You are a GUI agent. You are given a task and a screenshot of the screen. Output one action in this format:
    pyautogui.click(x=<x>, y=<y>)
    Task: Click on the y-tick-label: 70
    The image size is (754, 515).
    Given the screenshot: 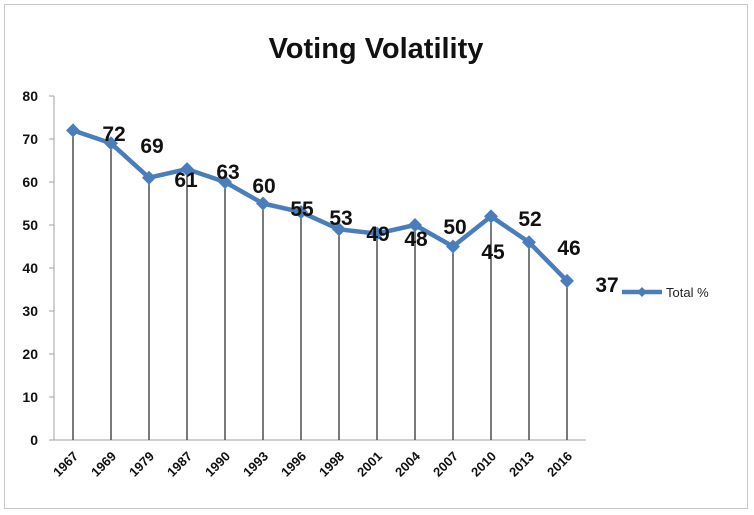 What is the action you would take?
    pyautogui.click(x=30, y=139)
    